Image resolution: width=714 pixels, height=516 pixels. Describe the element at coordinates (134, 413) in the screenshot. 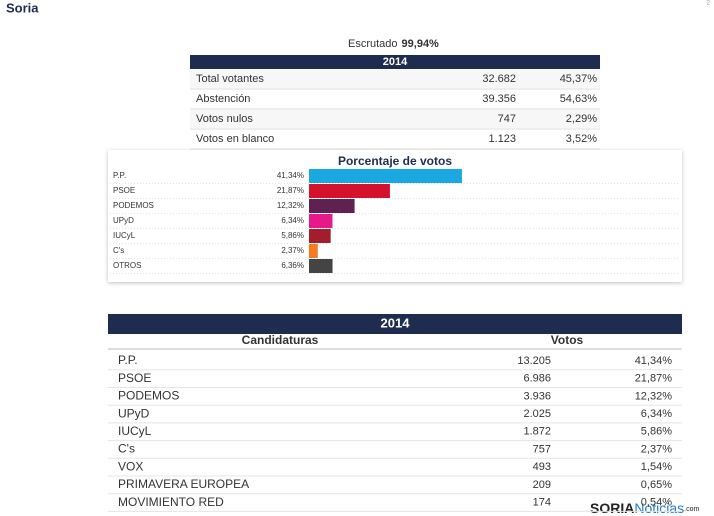

I see `party-name: UPyD` at that location.